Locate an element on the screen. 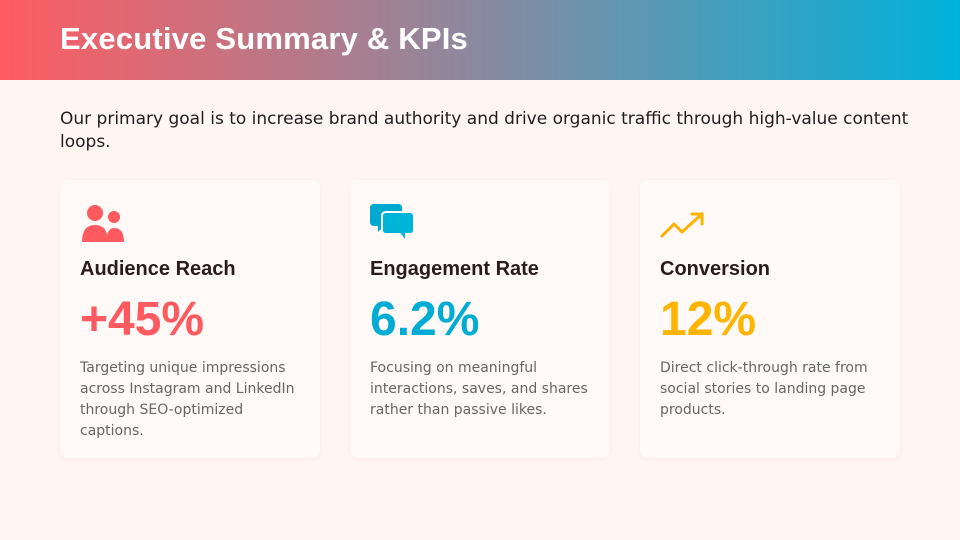 The image size is (960, 540). users-icon is located at coordinates (103, 223).